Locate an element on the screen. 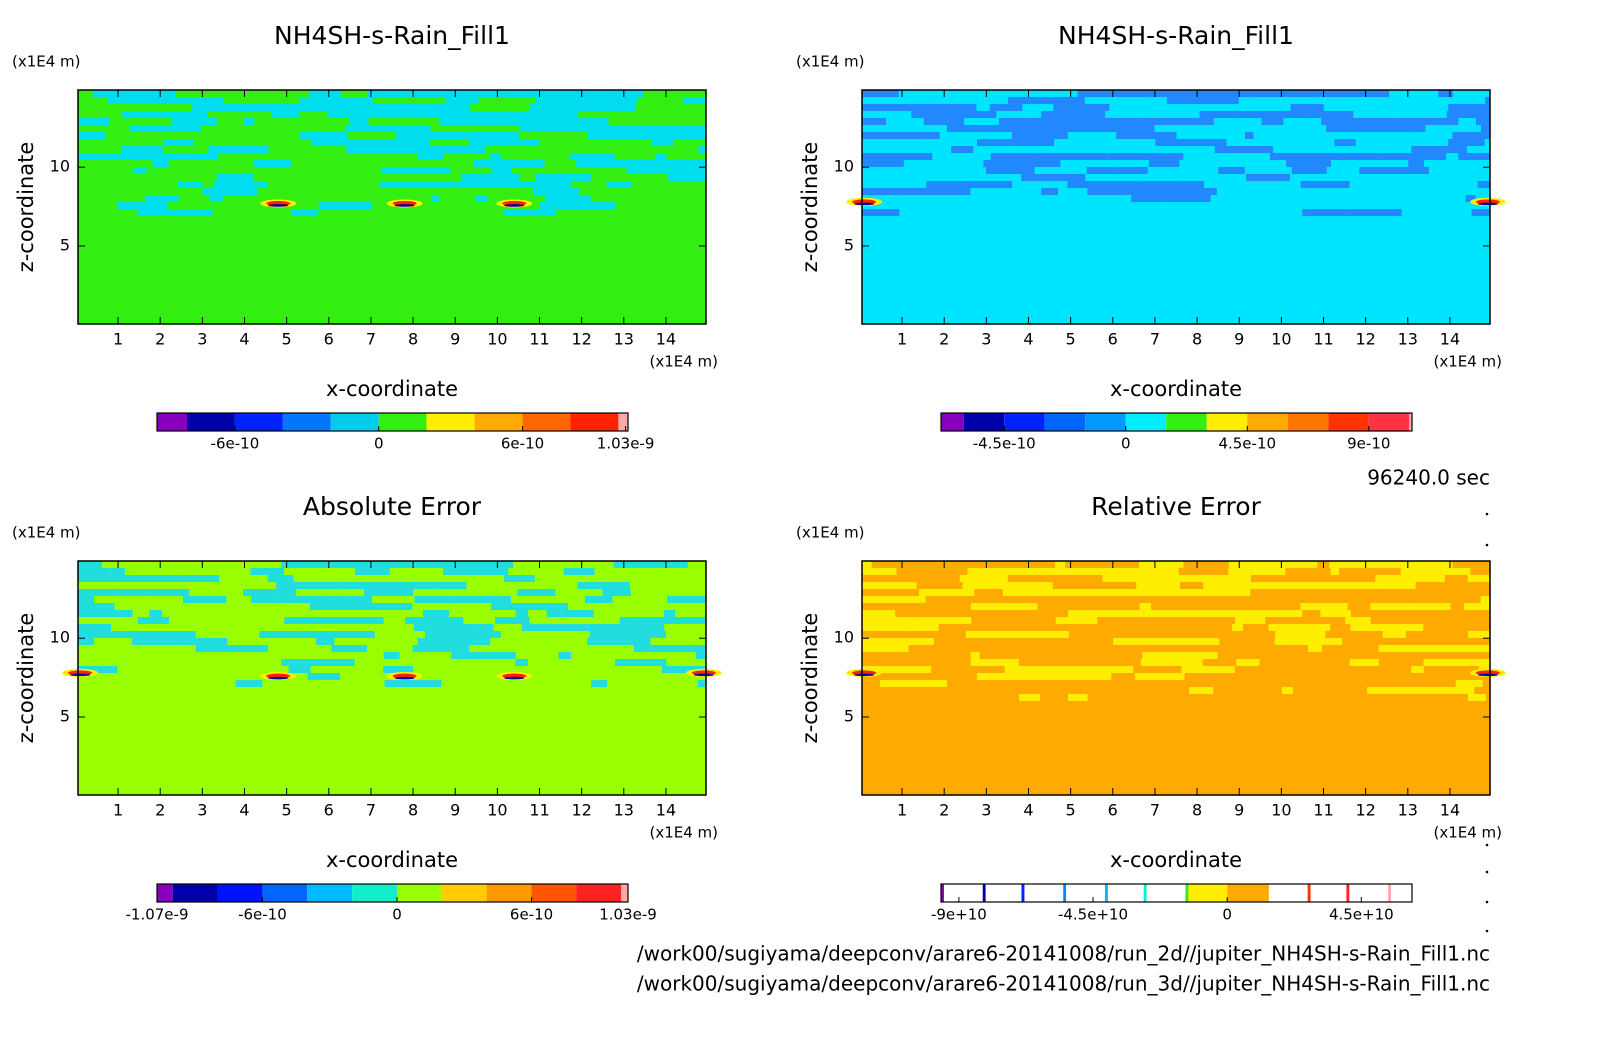 The height and width of the screenshot is (1054, 1604). x-tick-label: 10 is located at coordinates (1281, 339).